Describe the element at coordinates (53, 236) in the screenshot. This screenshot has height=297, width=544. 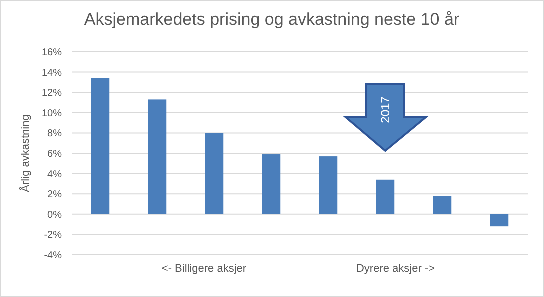
I see `y-tick-label: -2%` at that location.